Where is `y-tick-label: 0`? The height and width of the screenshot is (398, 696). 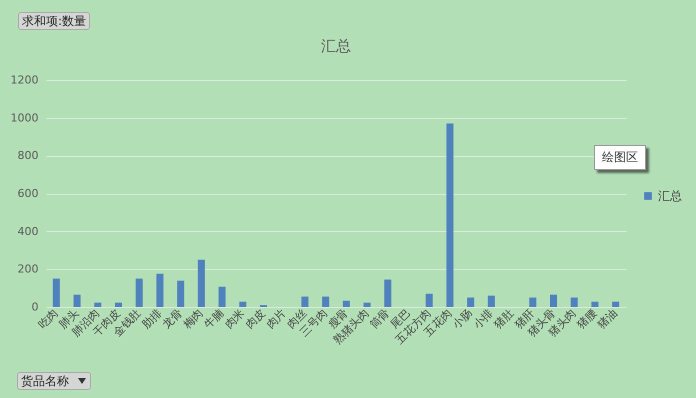 y-tick-label: 0 is located at coordinates (35, 307).